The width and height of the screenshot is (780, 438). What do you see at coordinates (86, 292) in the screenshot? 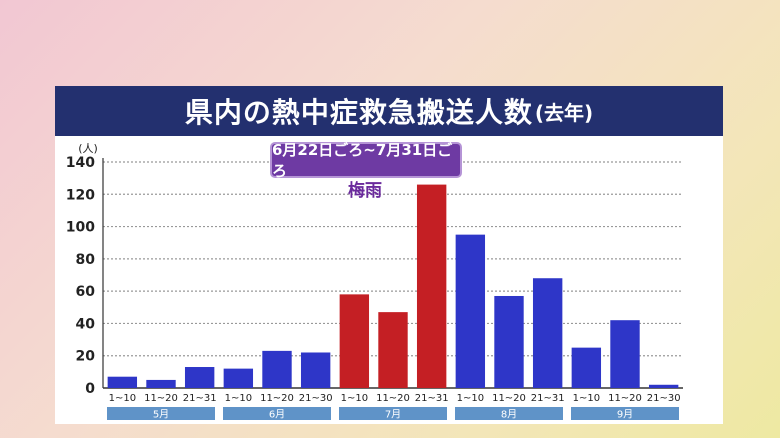
I see `y-tick-label: 60` at bounding box center [86, 292].